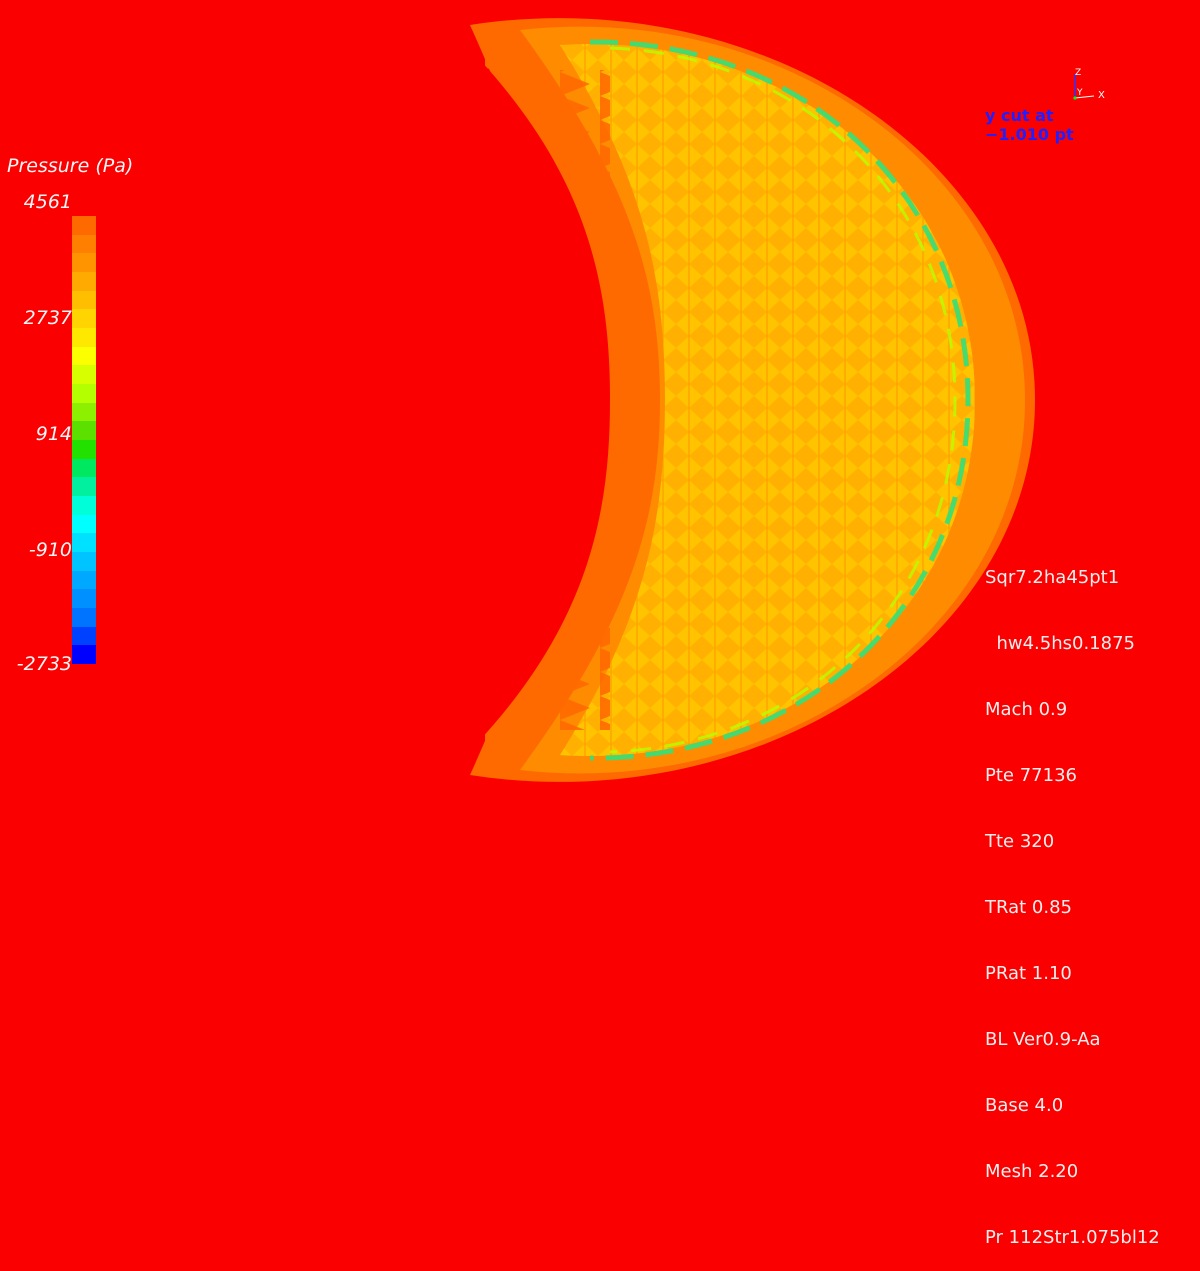 This screenshot has width=1200, height=1271. Describe the element at coordinates (1072, 1237) in the screenshot. I see `param-line: Pr 112Str1.075bl12` at that location.